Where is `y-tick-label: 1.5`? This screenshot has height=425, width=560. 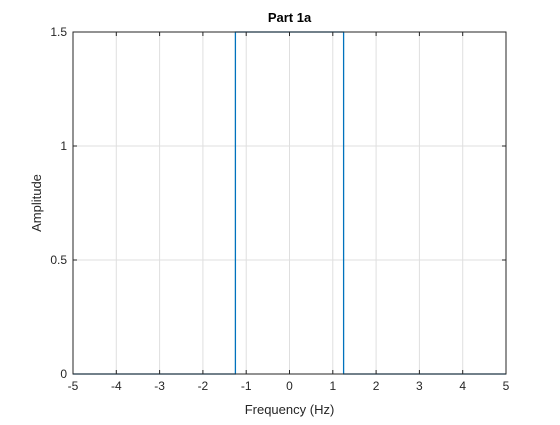 y-tick-label: 1.5 is located at coordinates (58, 32).